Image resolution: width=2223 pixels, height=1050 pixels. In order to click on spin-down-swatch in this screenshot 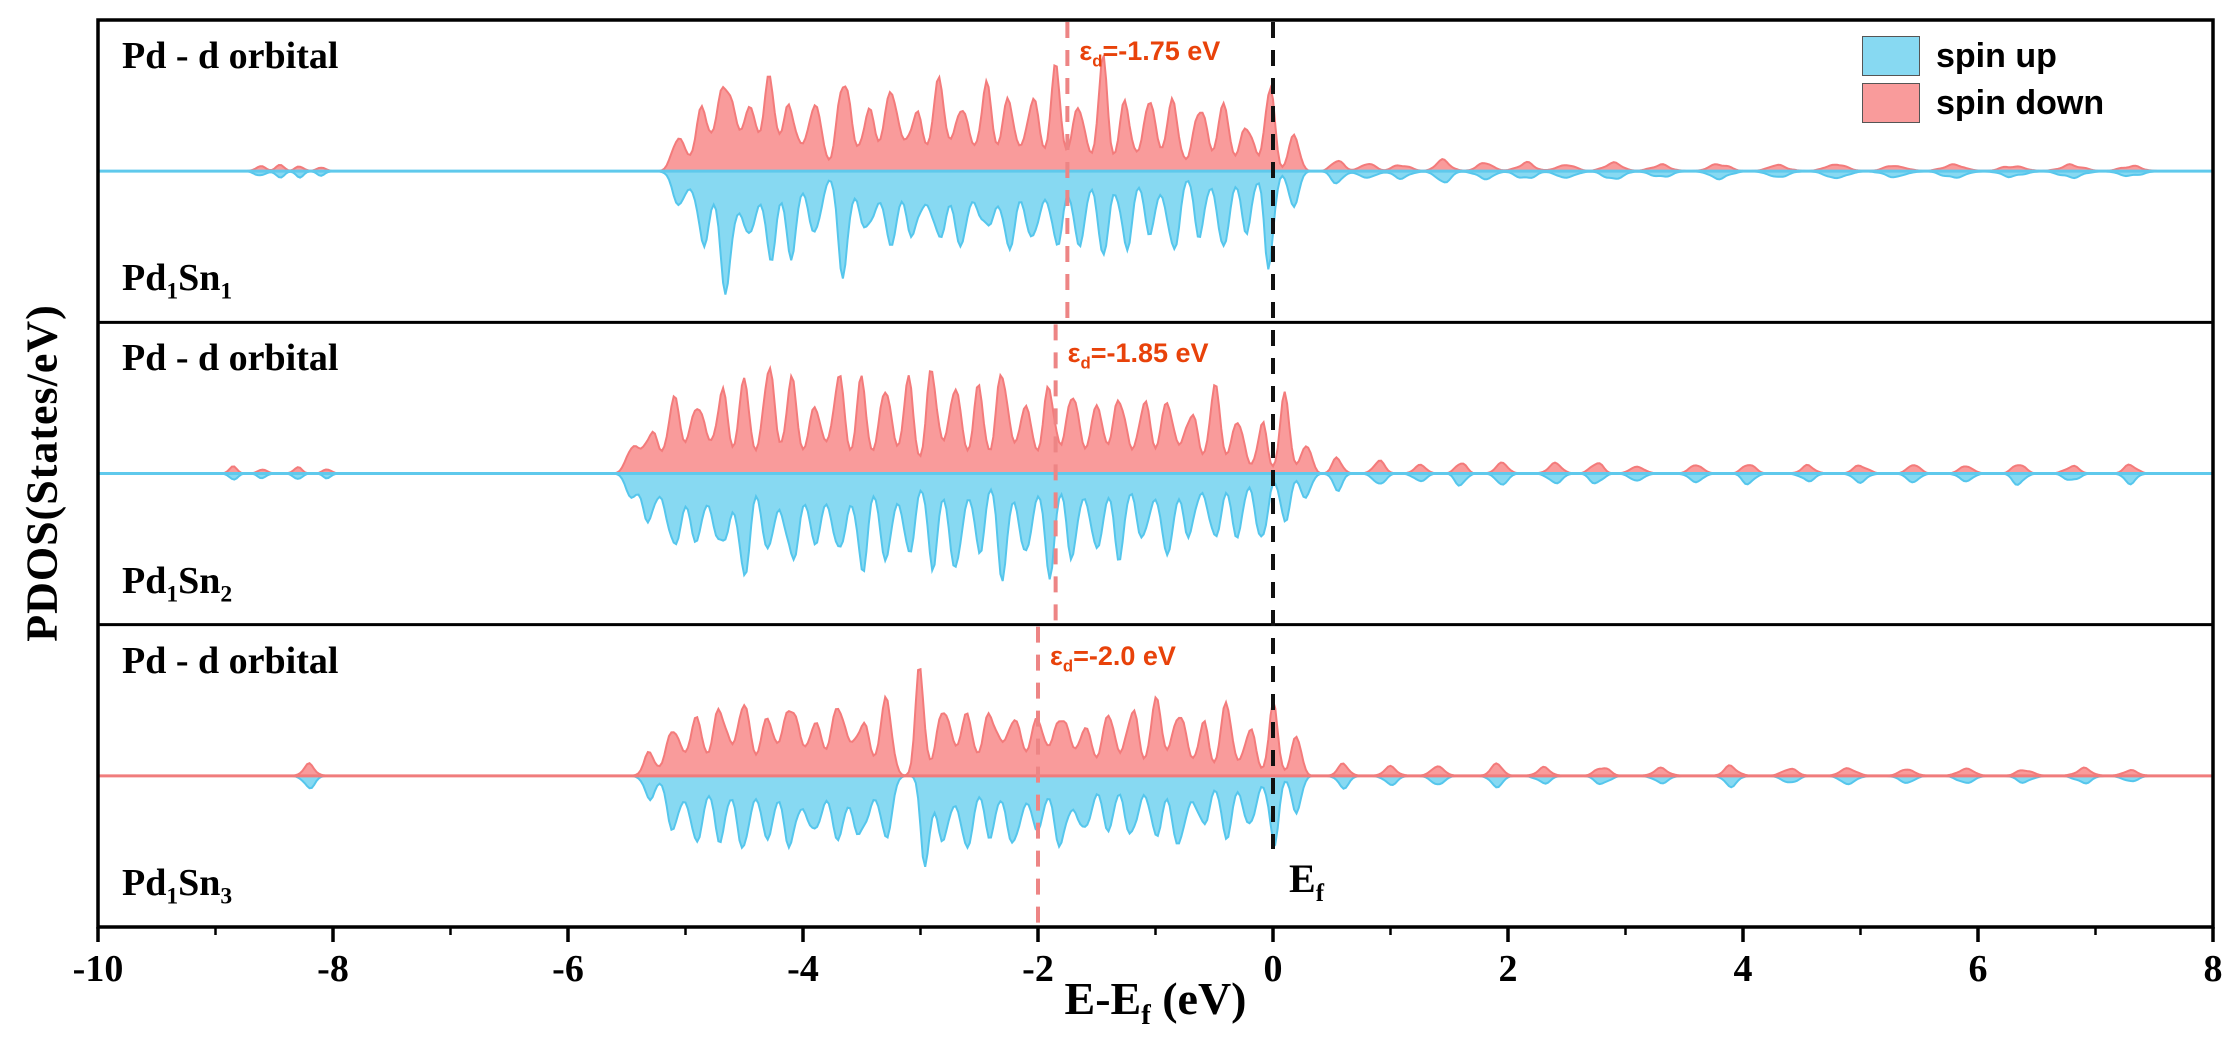, I will do `click(1891, 103)`.